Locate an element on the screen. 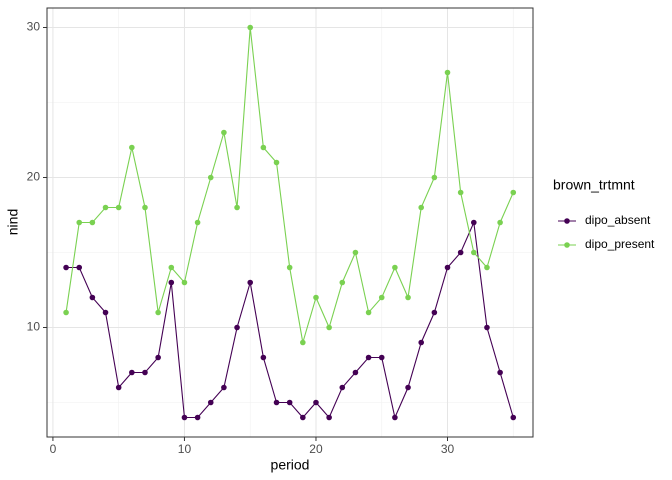  y-tick-label: 10 is located at coordinates (34, 327).